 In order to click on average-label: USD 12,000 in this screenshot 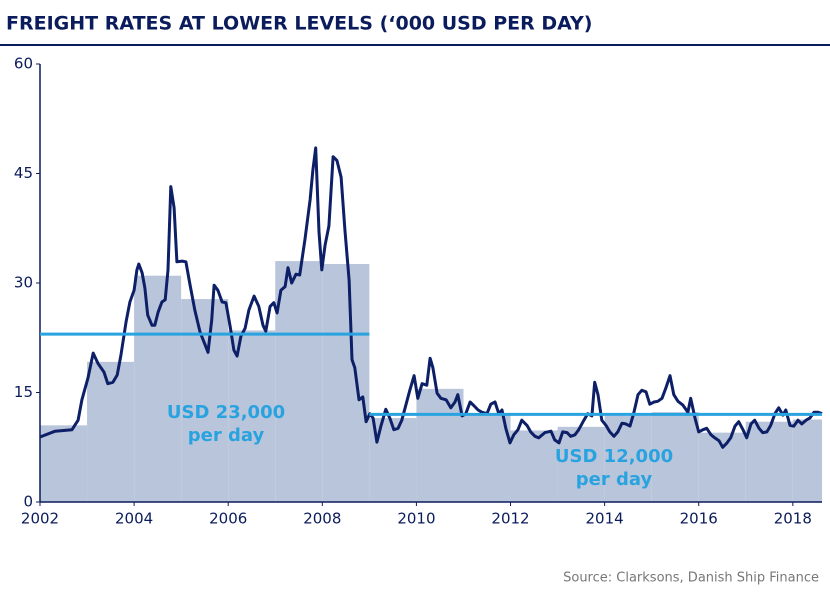, I will do `click(614, 456)`.